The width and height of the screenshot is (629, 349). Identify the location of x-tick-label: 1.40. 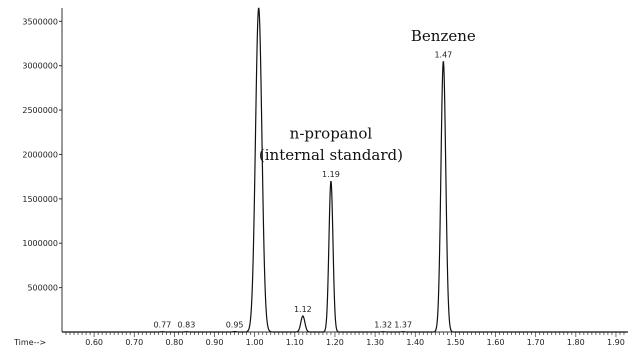
(415, 342).